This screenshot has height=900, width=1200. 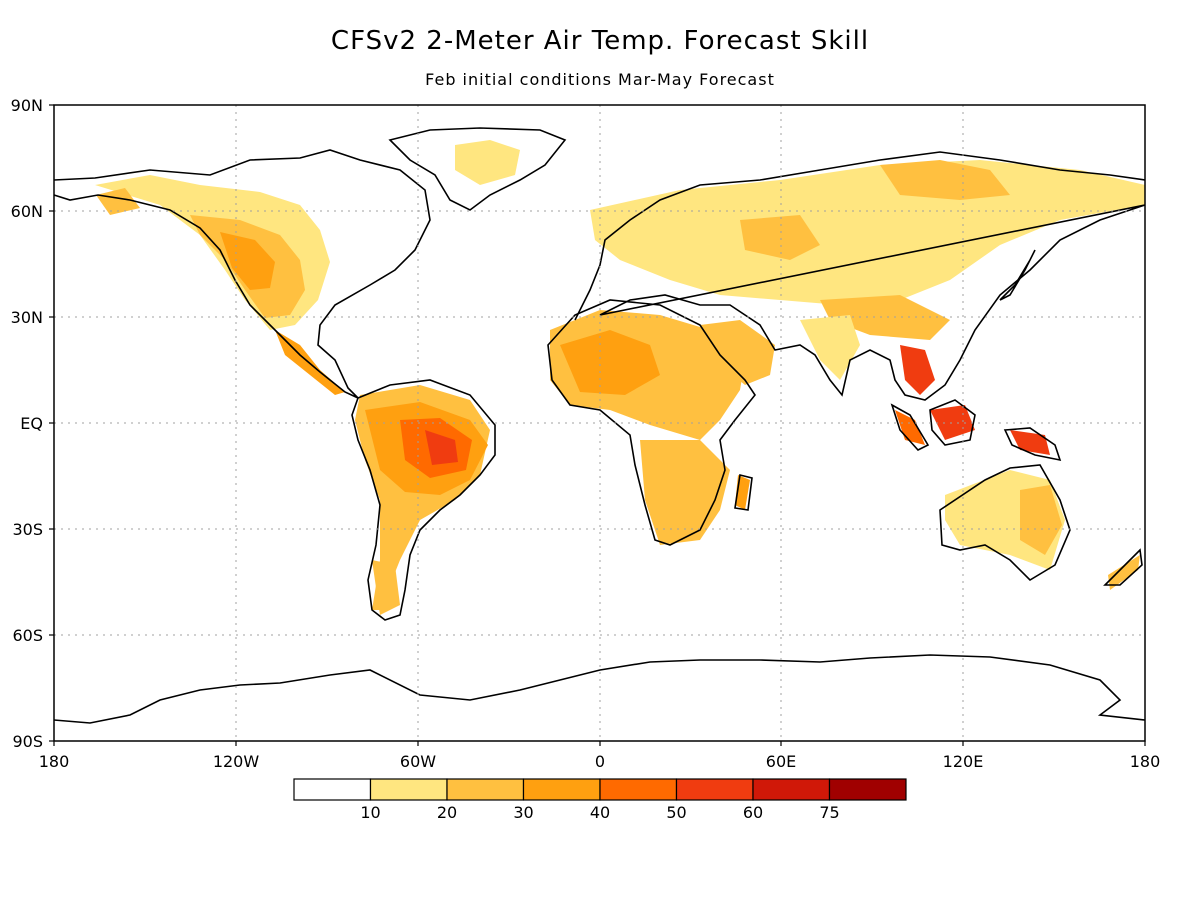 I want to click on lat-label: 30N, so click(x=27, y=317).